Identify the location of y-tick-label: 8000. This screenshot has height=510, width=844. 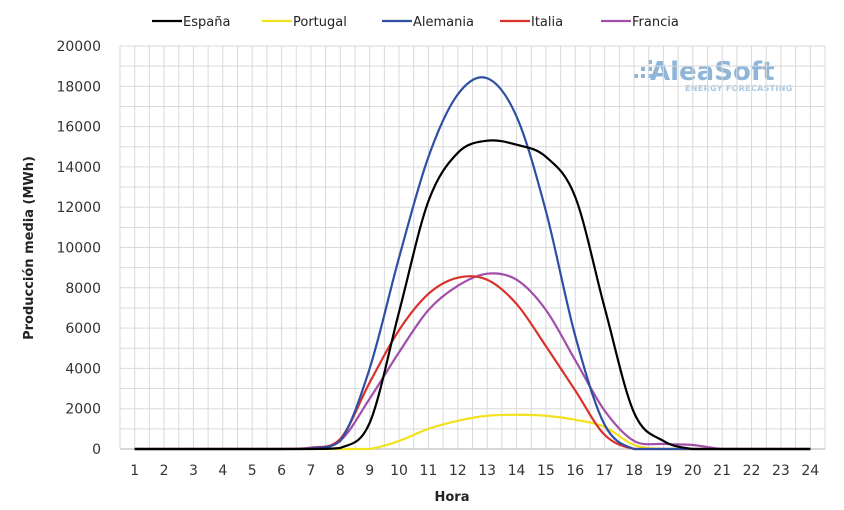
(83, 289).